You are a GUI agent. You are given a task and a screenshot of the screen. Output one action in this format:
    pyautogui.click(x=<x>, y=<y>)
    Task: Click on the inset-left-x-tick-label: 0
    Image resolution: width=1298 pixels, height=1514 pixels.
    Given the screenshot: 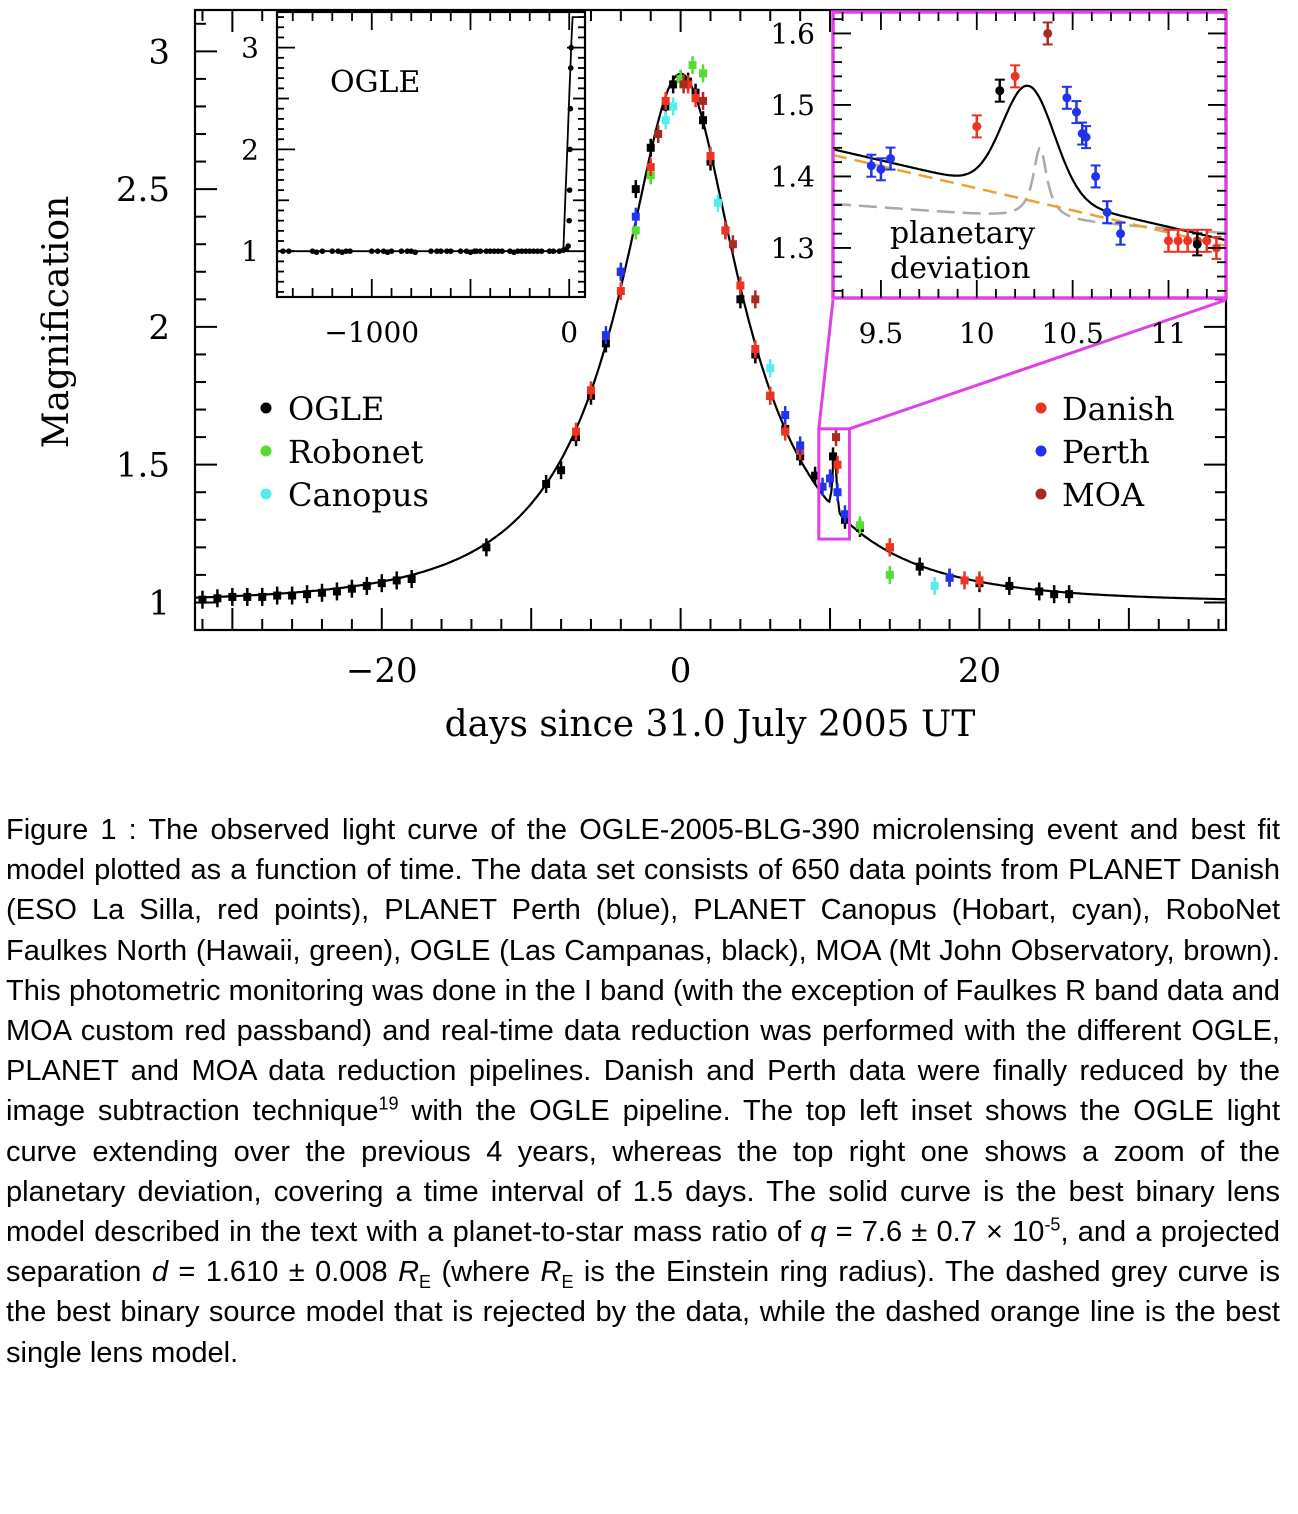 What is the action you would take?
    pyautogui.click(x=569, y=332)
    